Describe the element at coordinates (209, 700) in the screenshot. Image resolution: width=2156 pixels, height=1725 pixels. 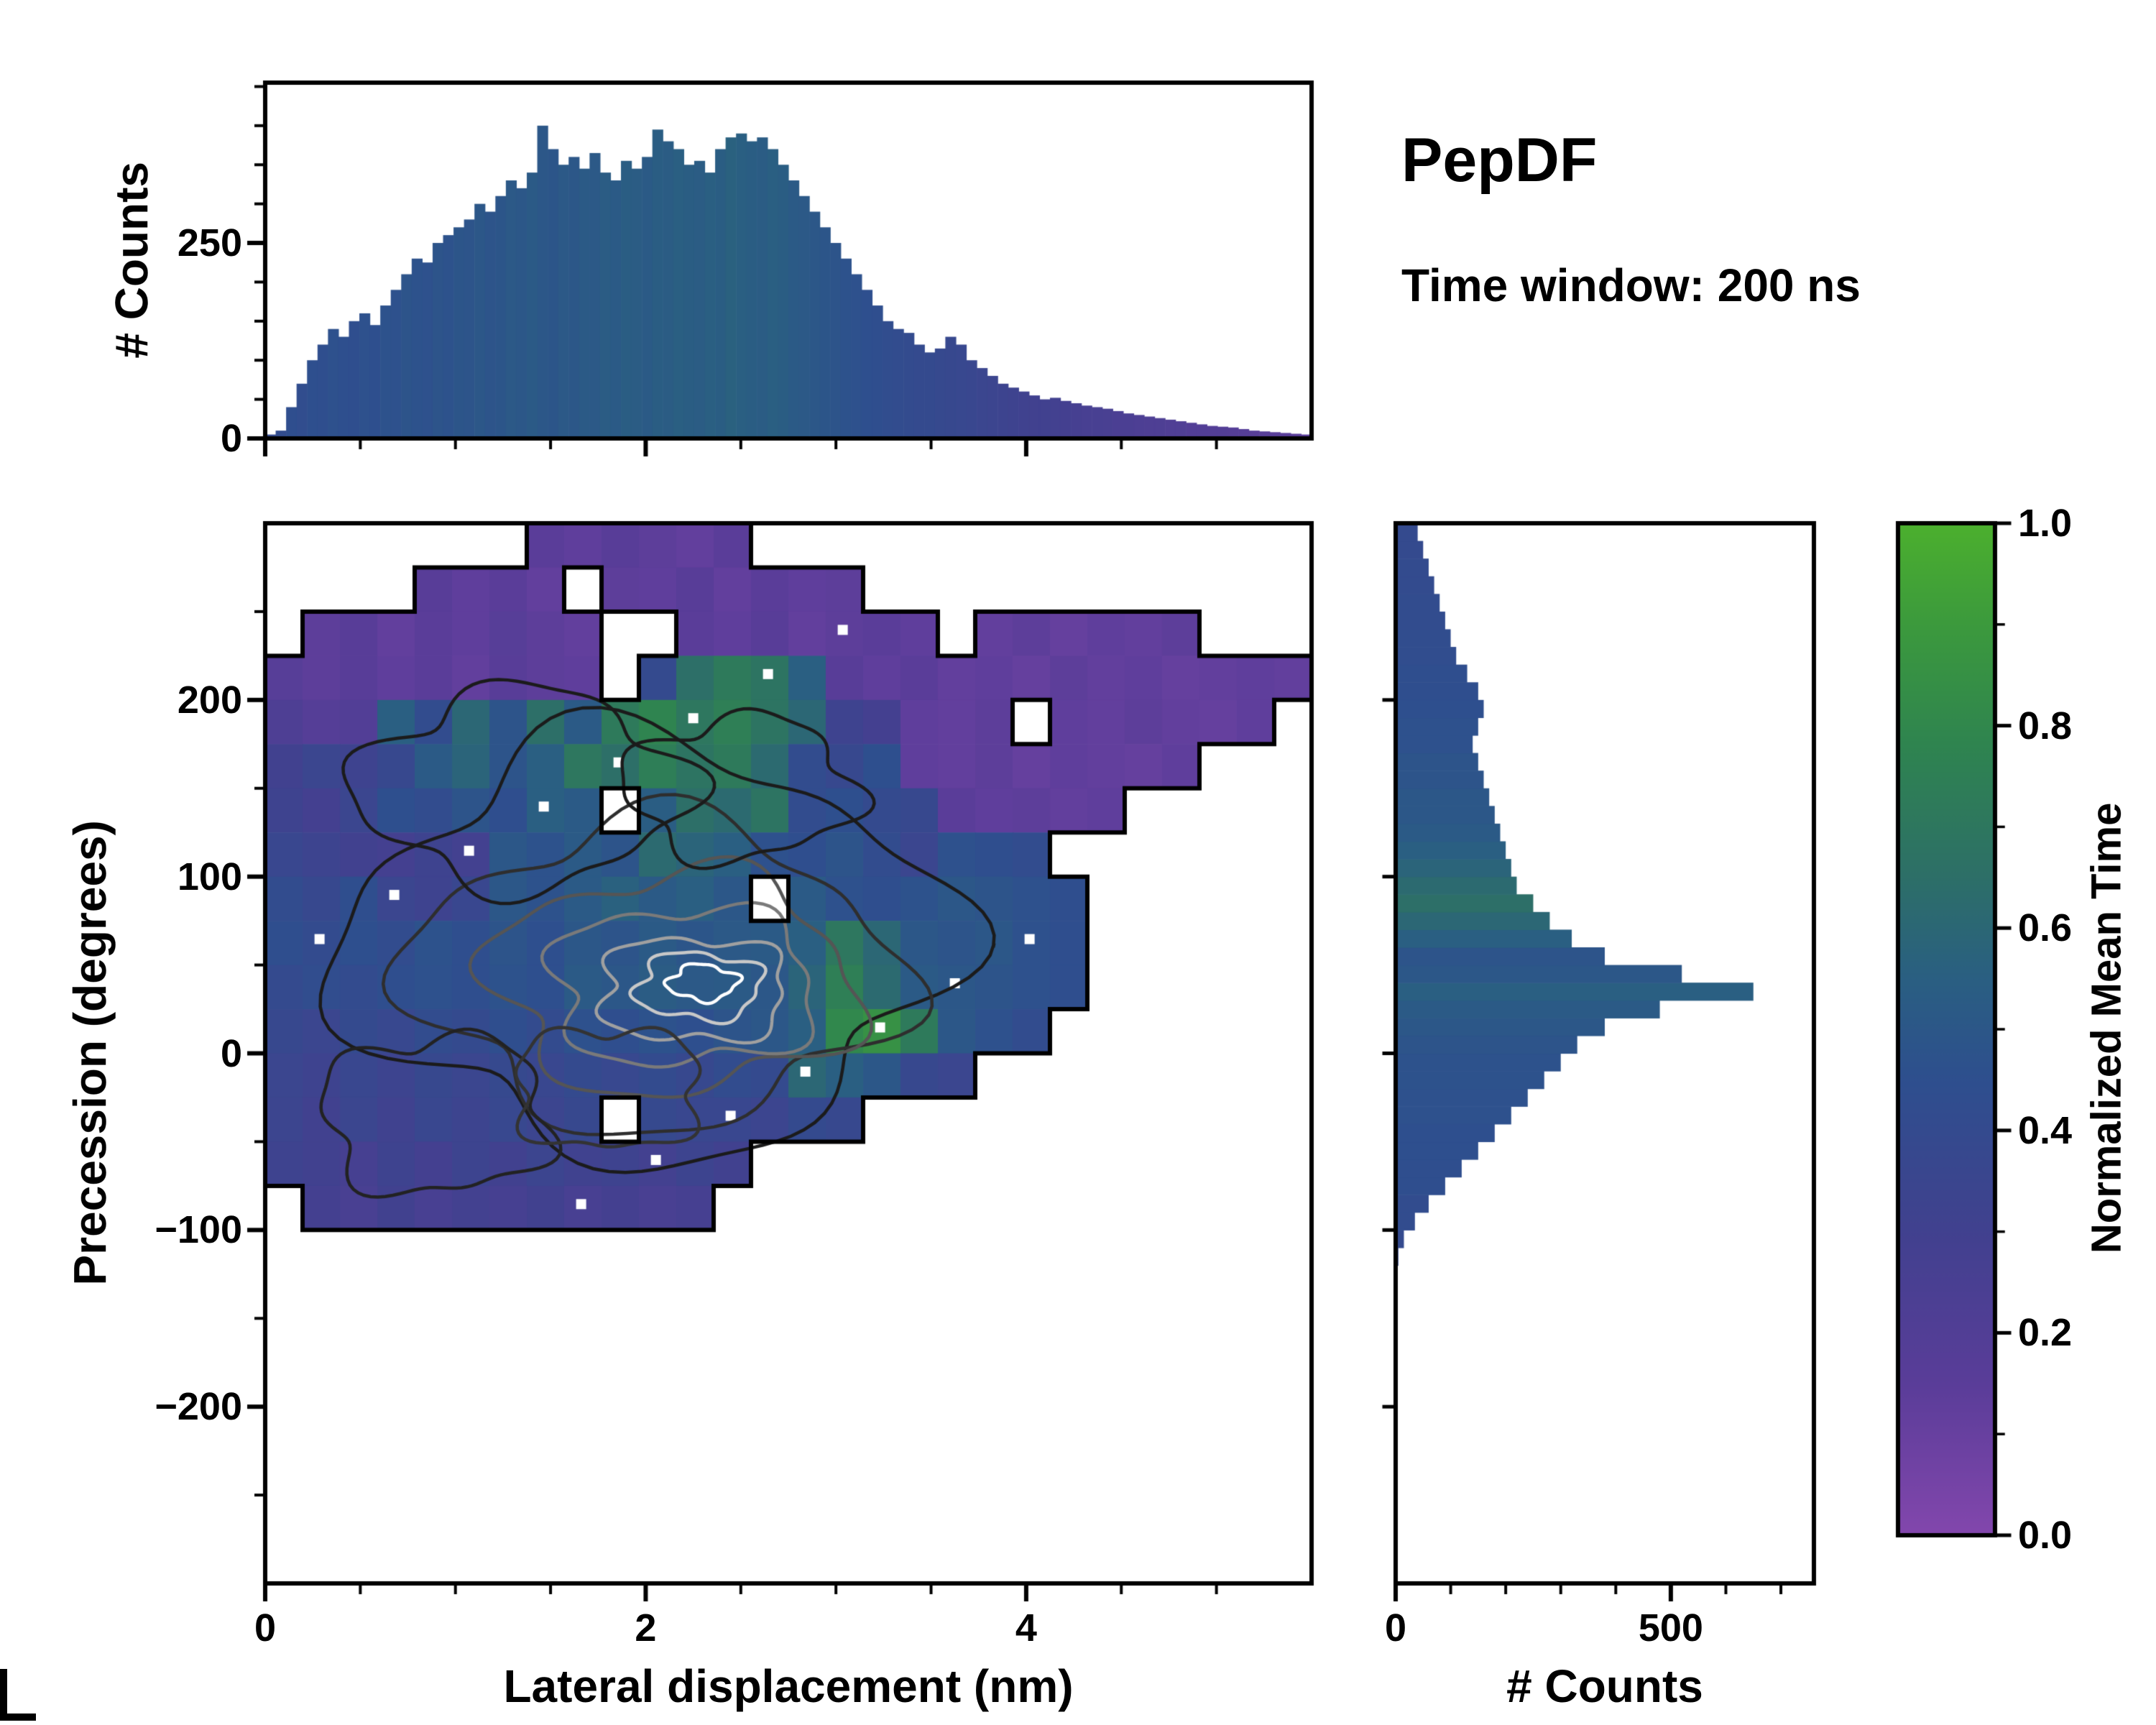
I see `main-y-tick-label: 200` at that location.